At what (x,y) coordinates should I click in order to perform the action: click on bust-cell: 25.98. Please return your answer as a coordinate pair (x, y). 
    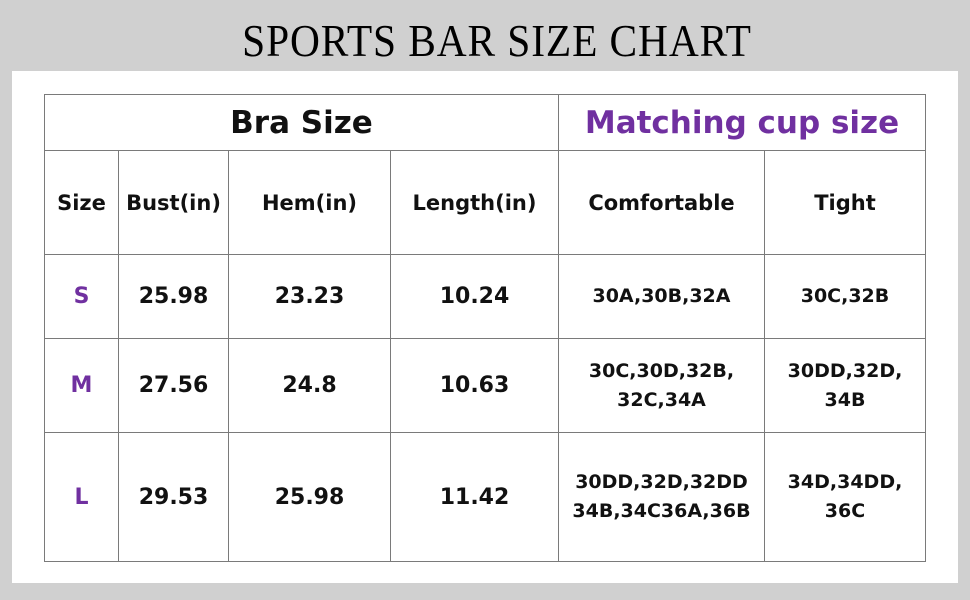
    Looking at the image, I should click on (173, 296).